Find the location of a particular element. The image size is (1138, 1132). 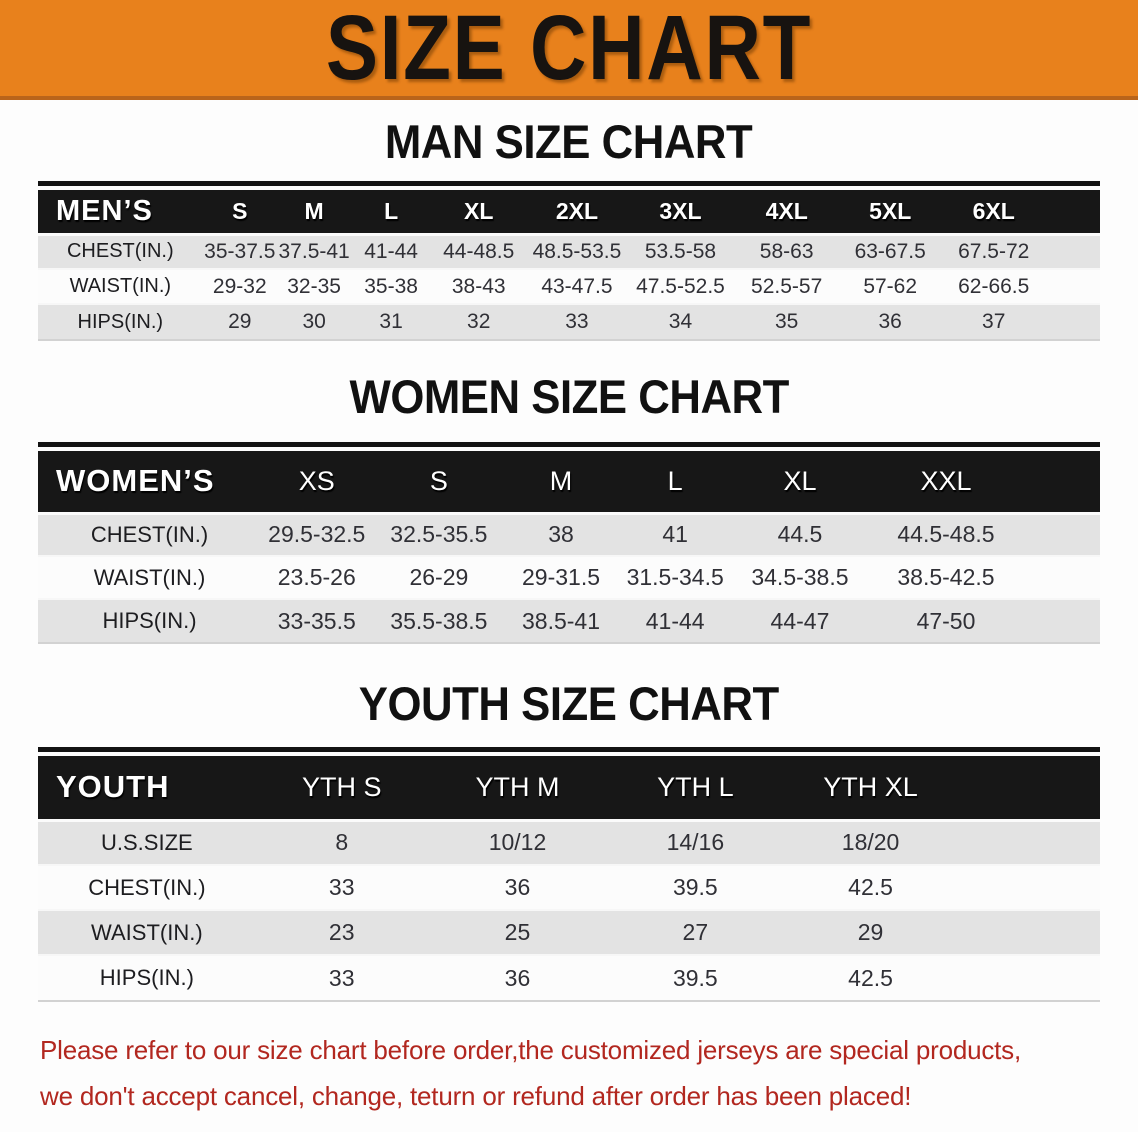

size-value: 29.5-32.5 is located at coordinates (317, 534).